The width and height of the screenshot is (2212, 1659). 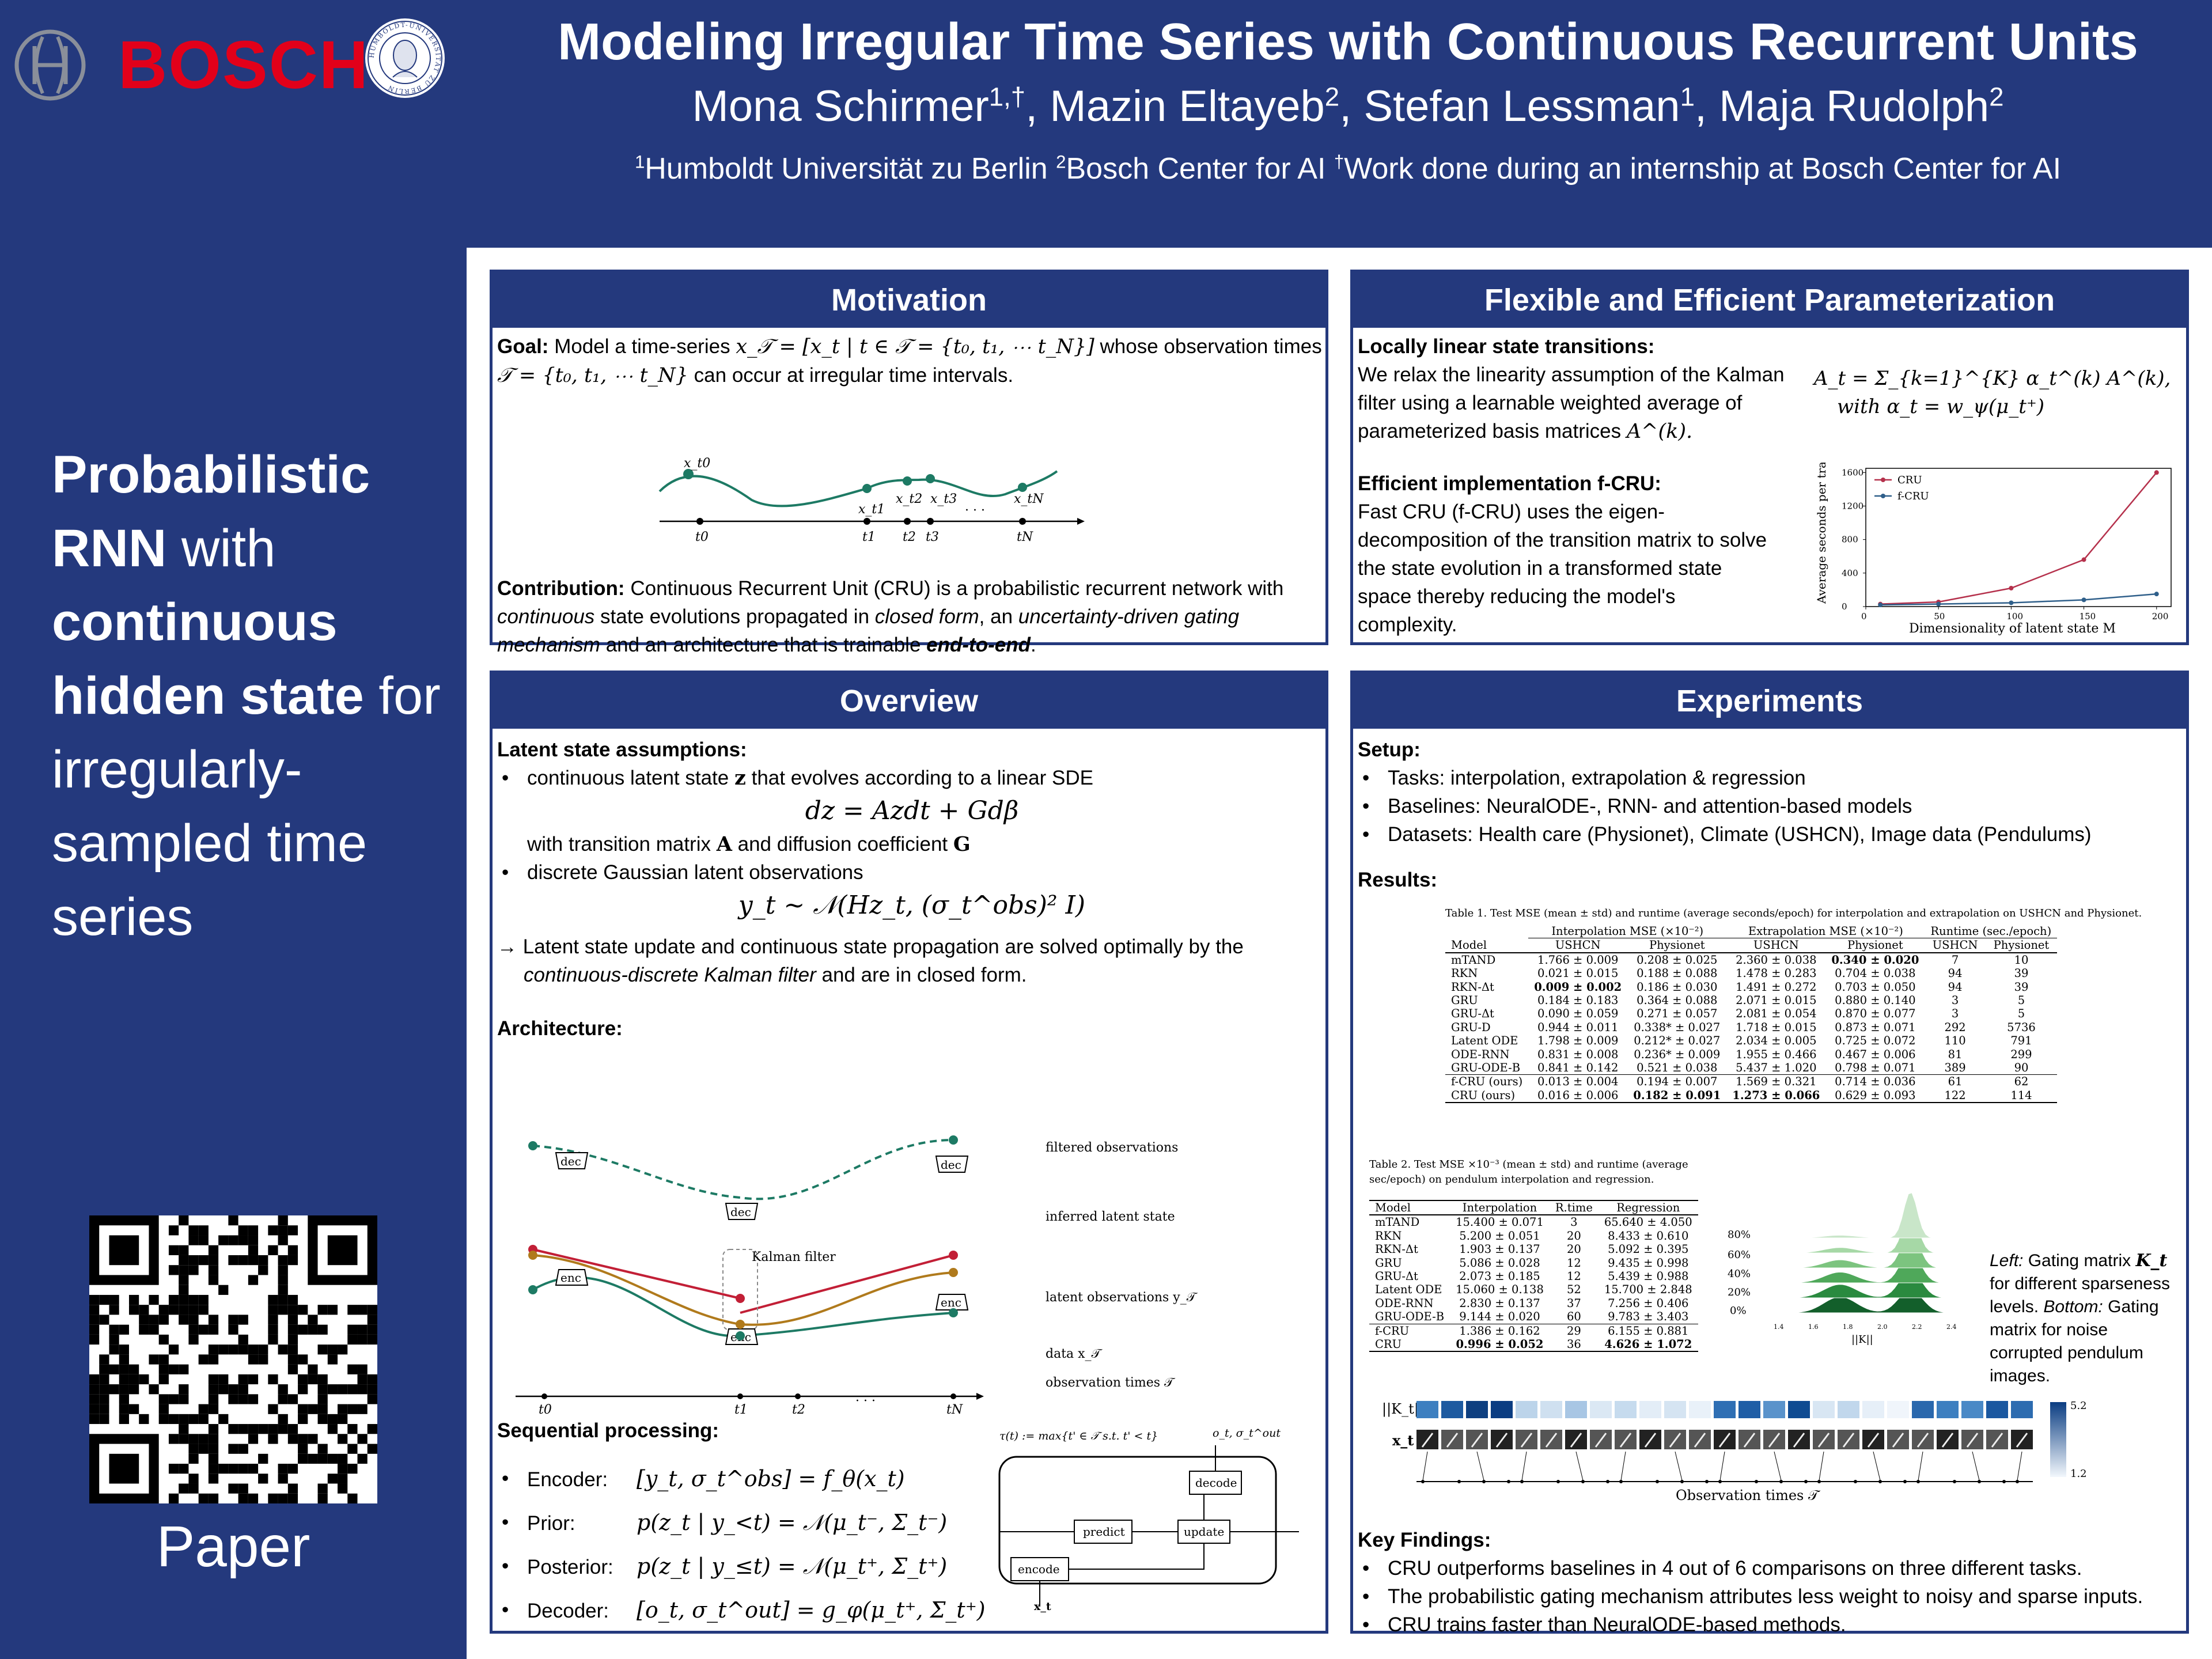 What do you see at coordinates (1247, 1433) in the screenshot?
I see `flow-output-label: o_t, σ_t^out` at bounding box center [1247, 1433].